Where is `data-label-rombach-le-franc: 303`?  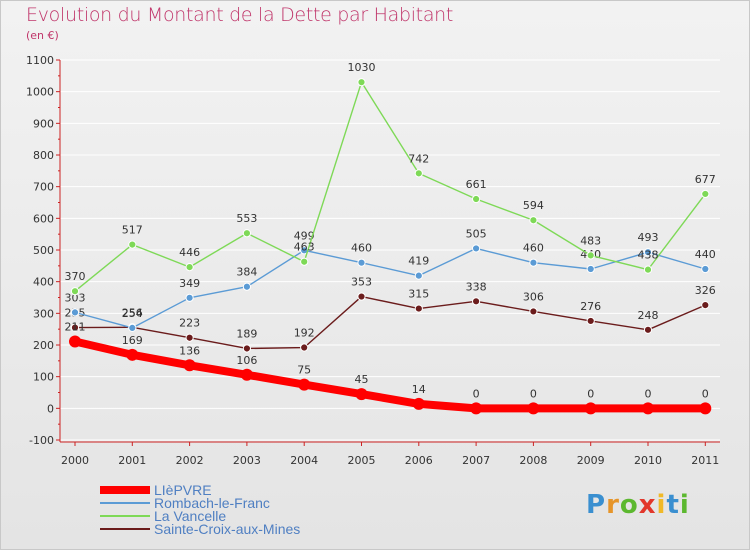
data-label-rombach-le-franc: 303 is located at coordinates (75, 297).